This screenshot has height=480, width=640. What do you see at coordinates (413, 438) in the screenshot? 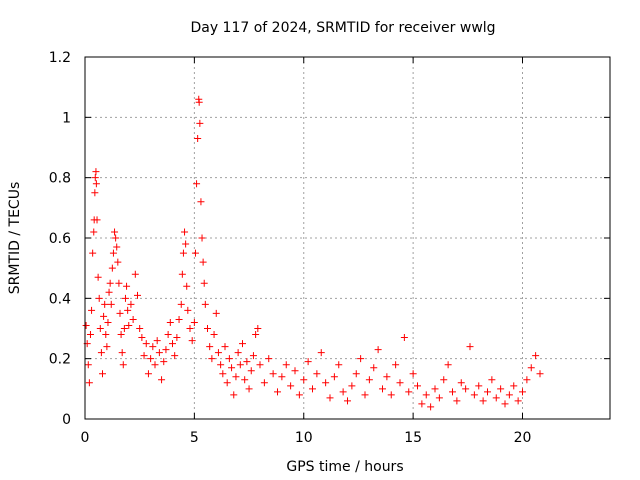
I see `x-tick-label: 15` at bounding box center [413, 438].